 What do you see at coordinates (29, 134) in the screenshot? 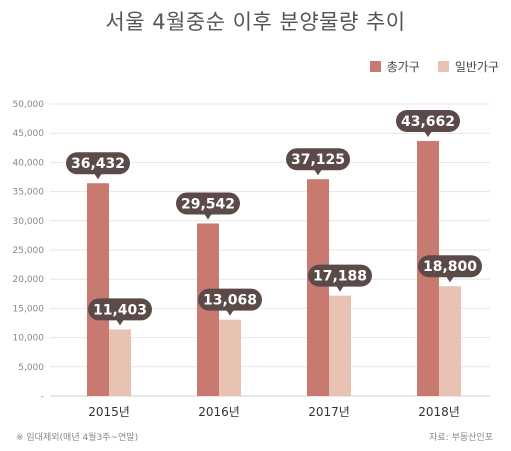
I see `y-tick-label: 45,000` at bounding box center [29, 134].